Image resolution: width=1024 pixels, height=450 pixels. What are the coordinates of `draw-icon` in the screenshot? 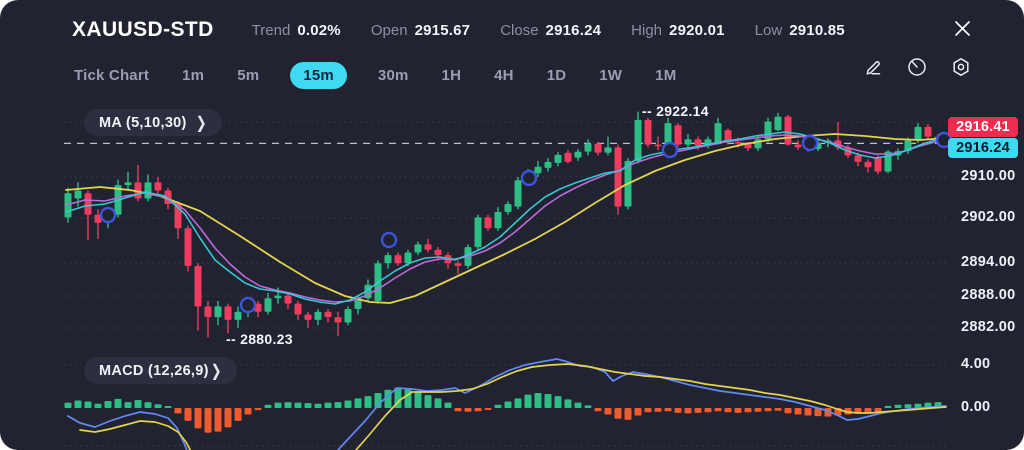 It's located at (873, 67).